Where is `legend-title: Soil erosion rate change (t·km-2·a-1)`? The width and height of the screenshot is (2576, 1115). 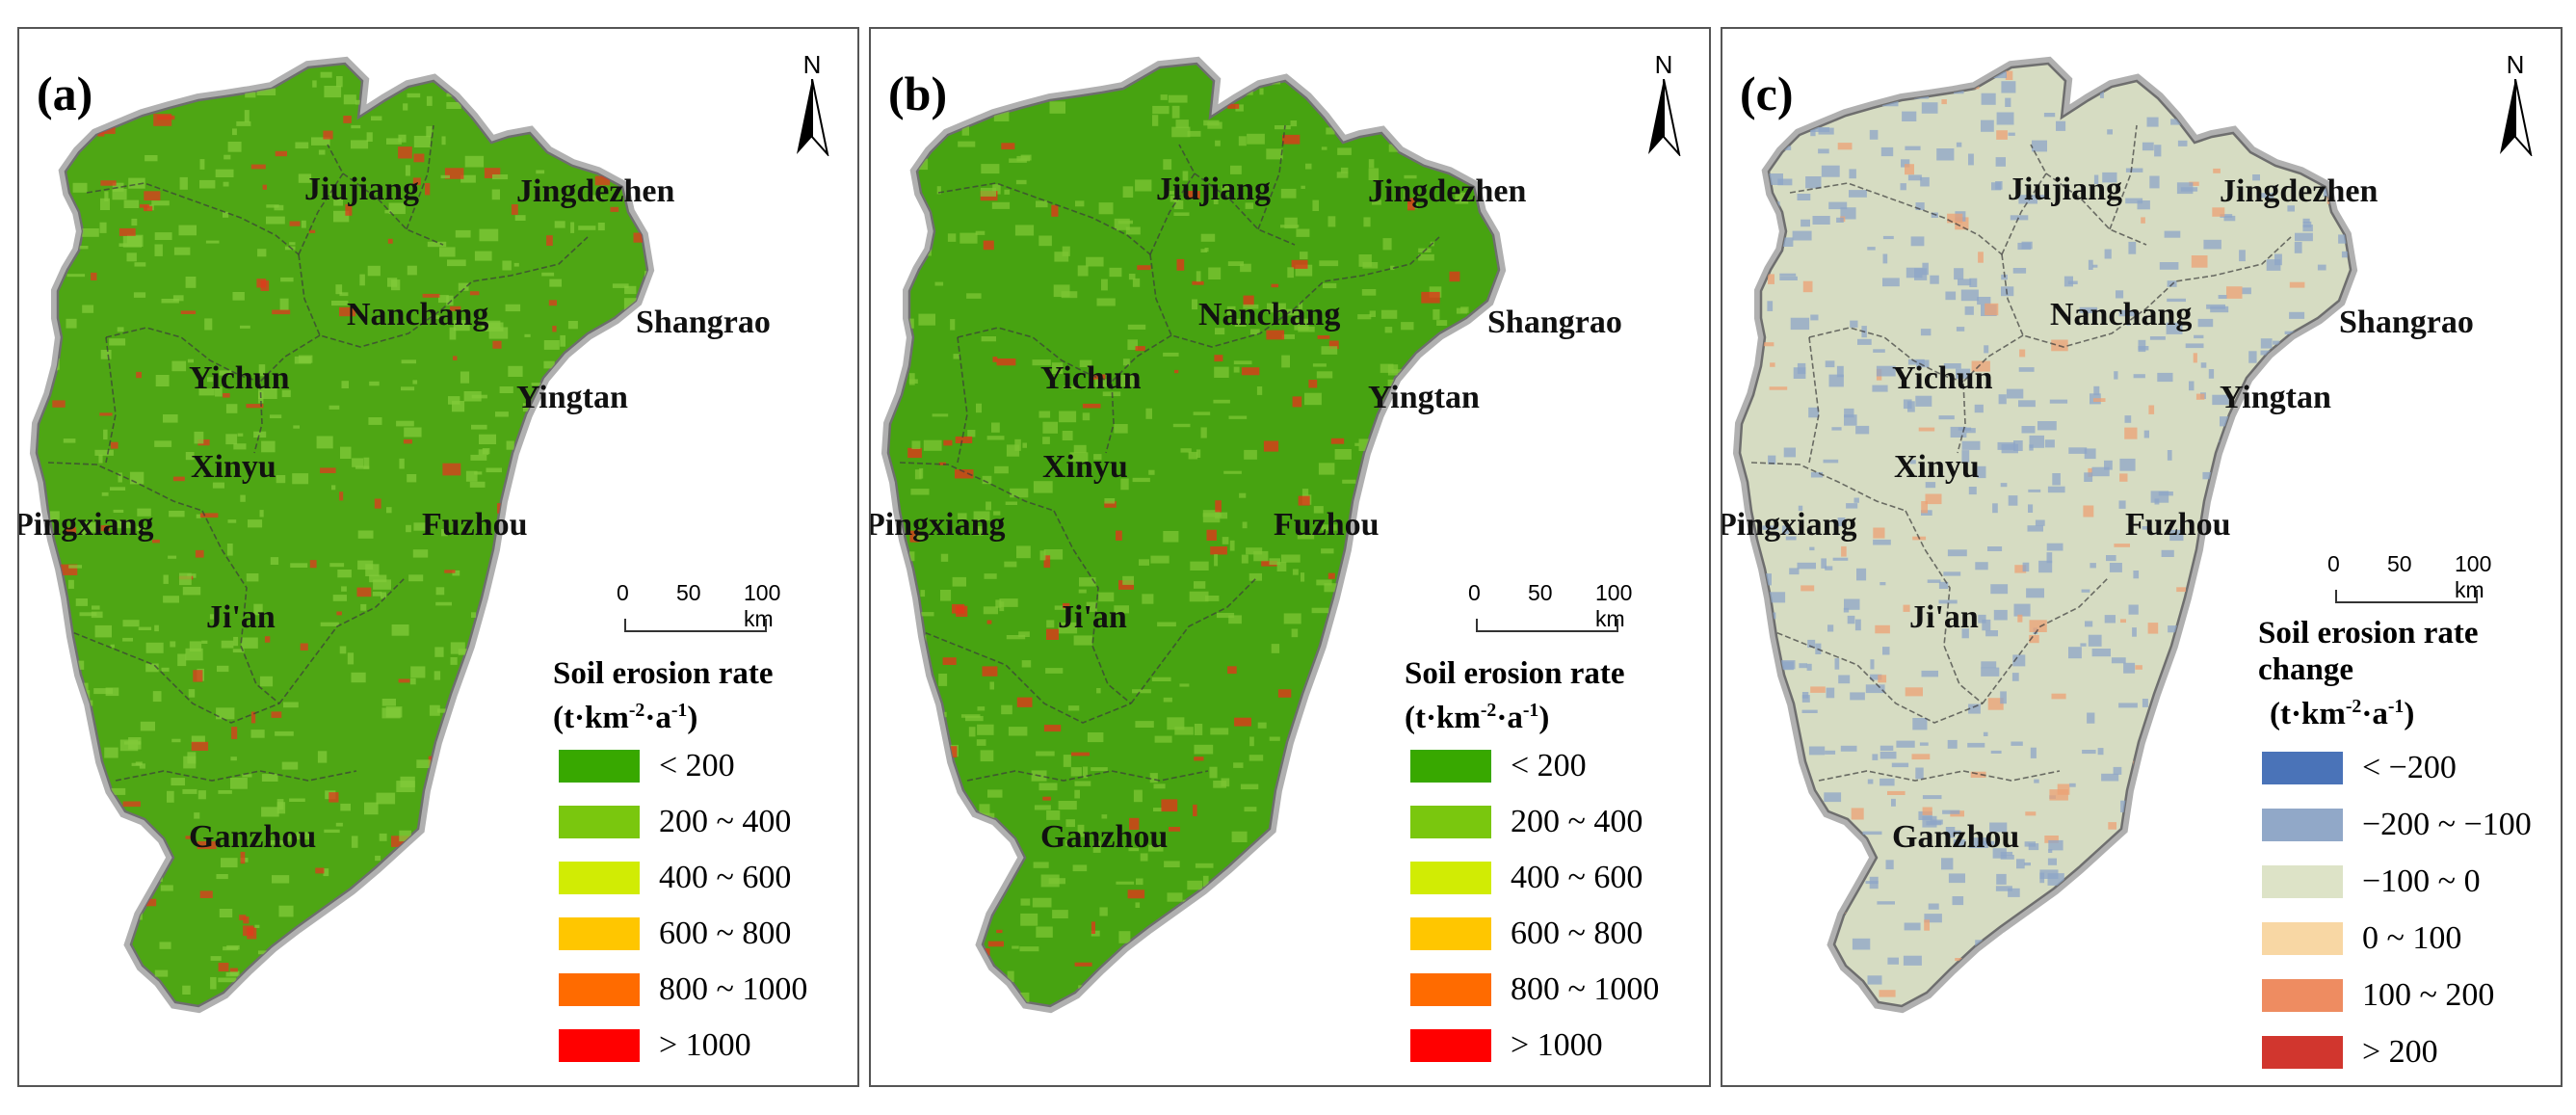 legend-title: Soil erosion rate change (t·km-2·a-1) is located at coordinates (2368, 673).